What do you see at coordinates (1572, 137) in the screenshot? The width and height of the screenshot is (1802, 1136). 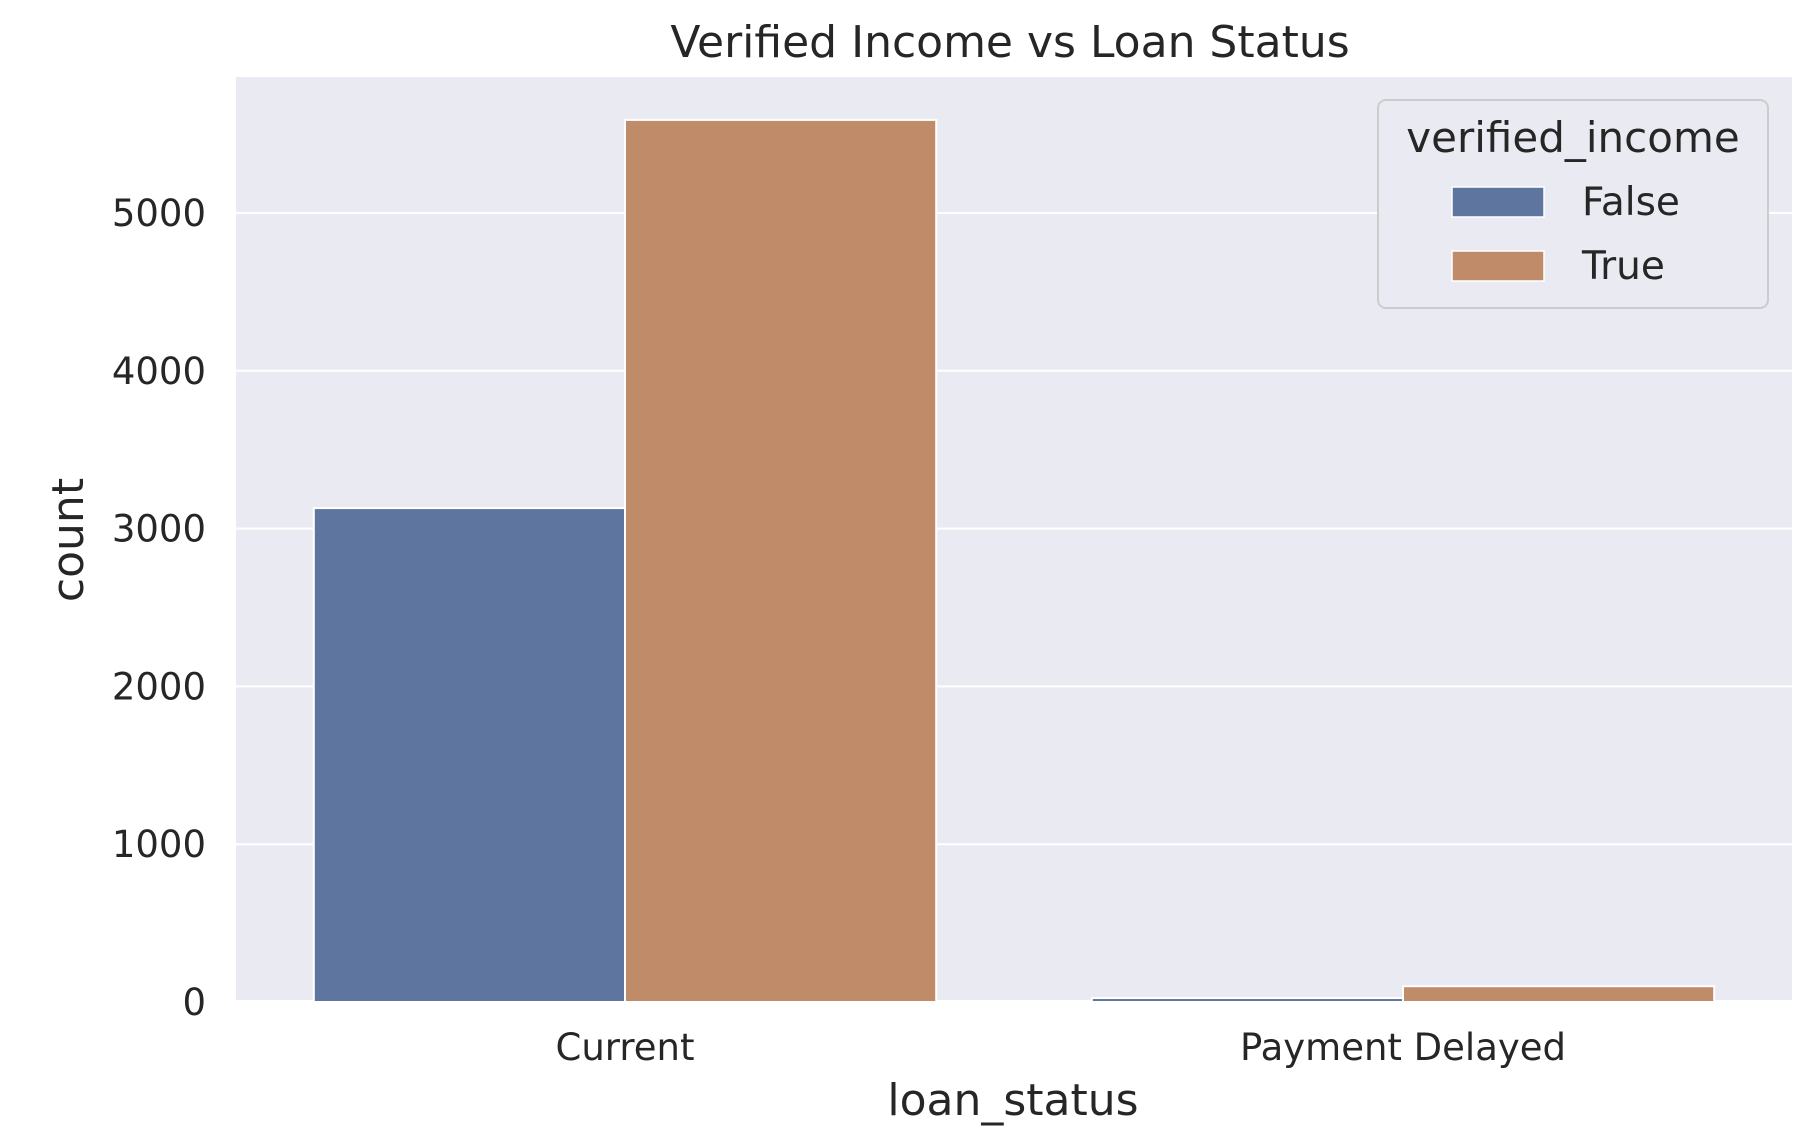 I see `legend-title: verified_income` at bounding box center [1572, 137].